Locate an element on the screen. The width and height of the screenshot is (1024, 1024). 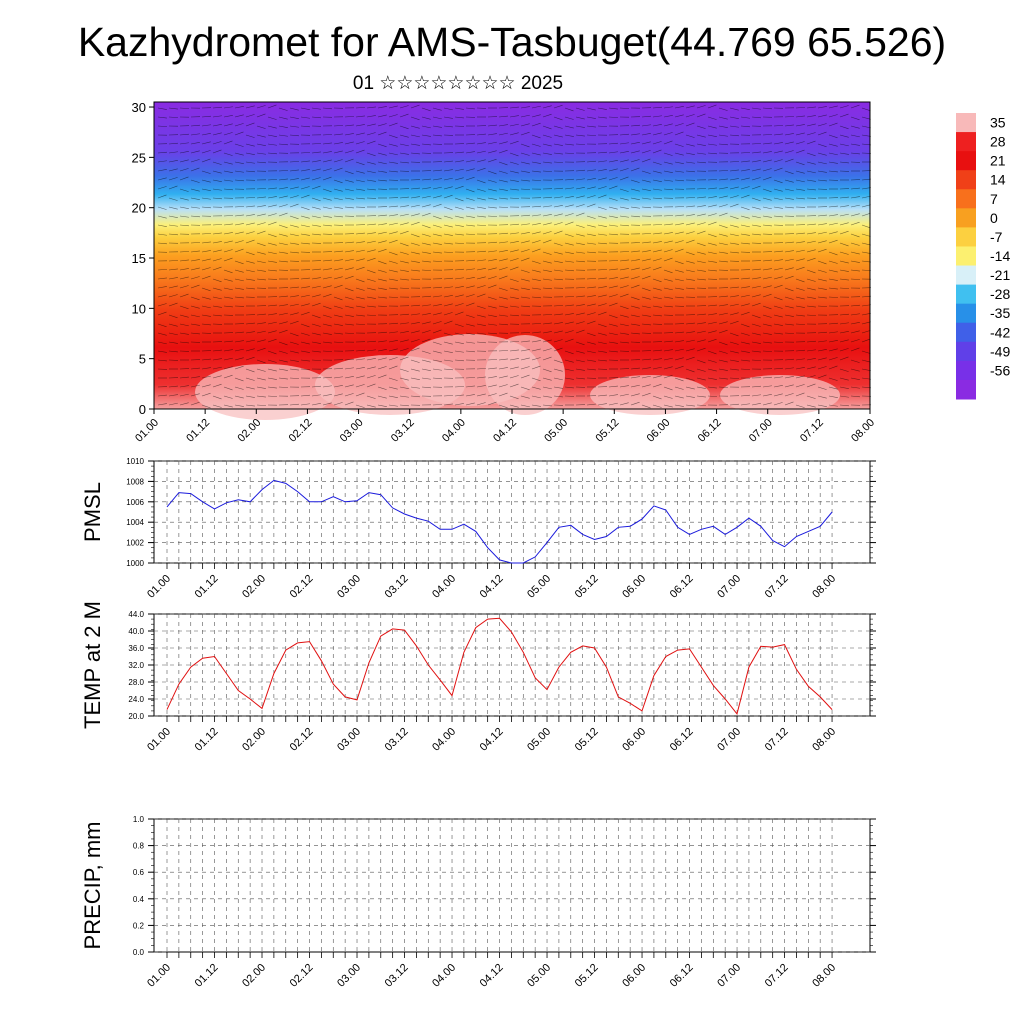
x-tick-label: 06.12 is located at coordinates (710, 431).